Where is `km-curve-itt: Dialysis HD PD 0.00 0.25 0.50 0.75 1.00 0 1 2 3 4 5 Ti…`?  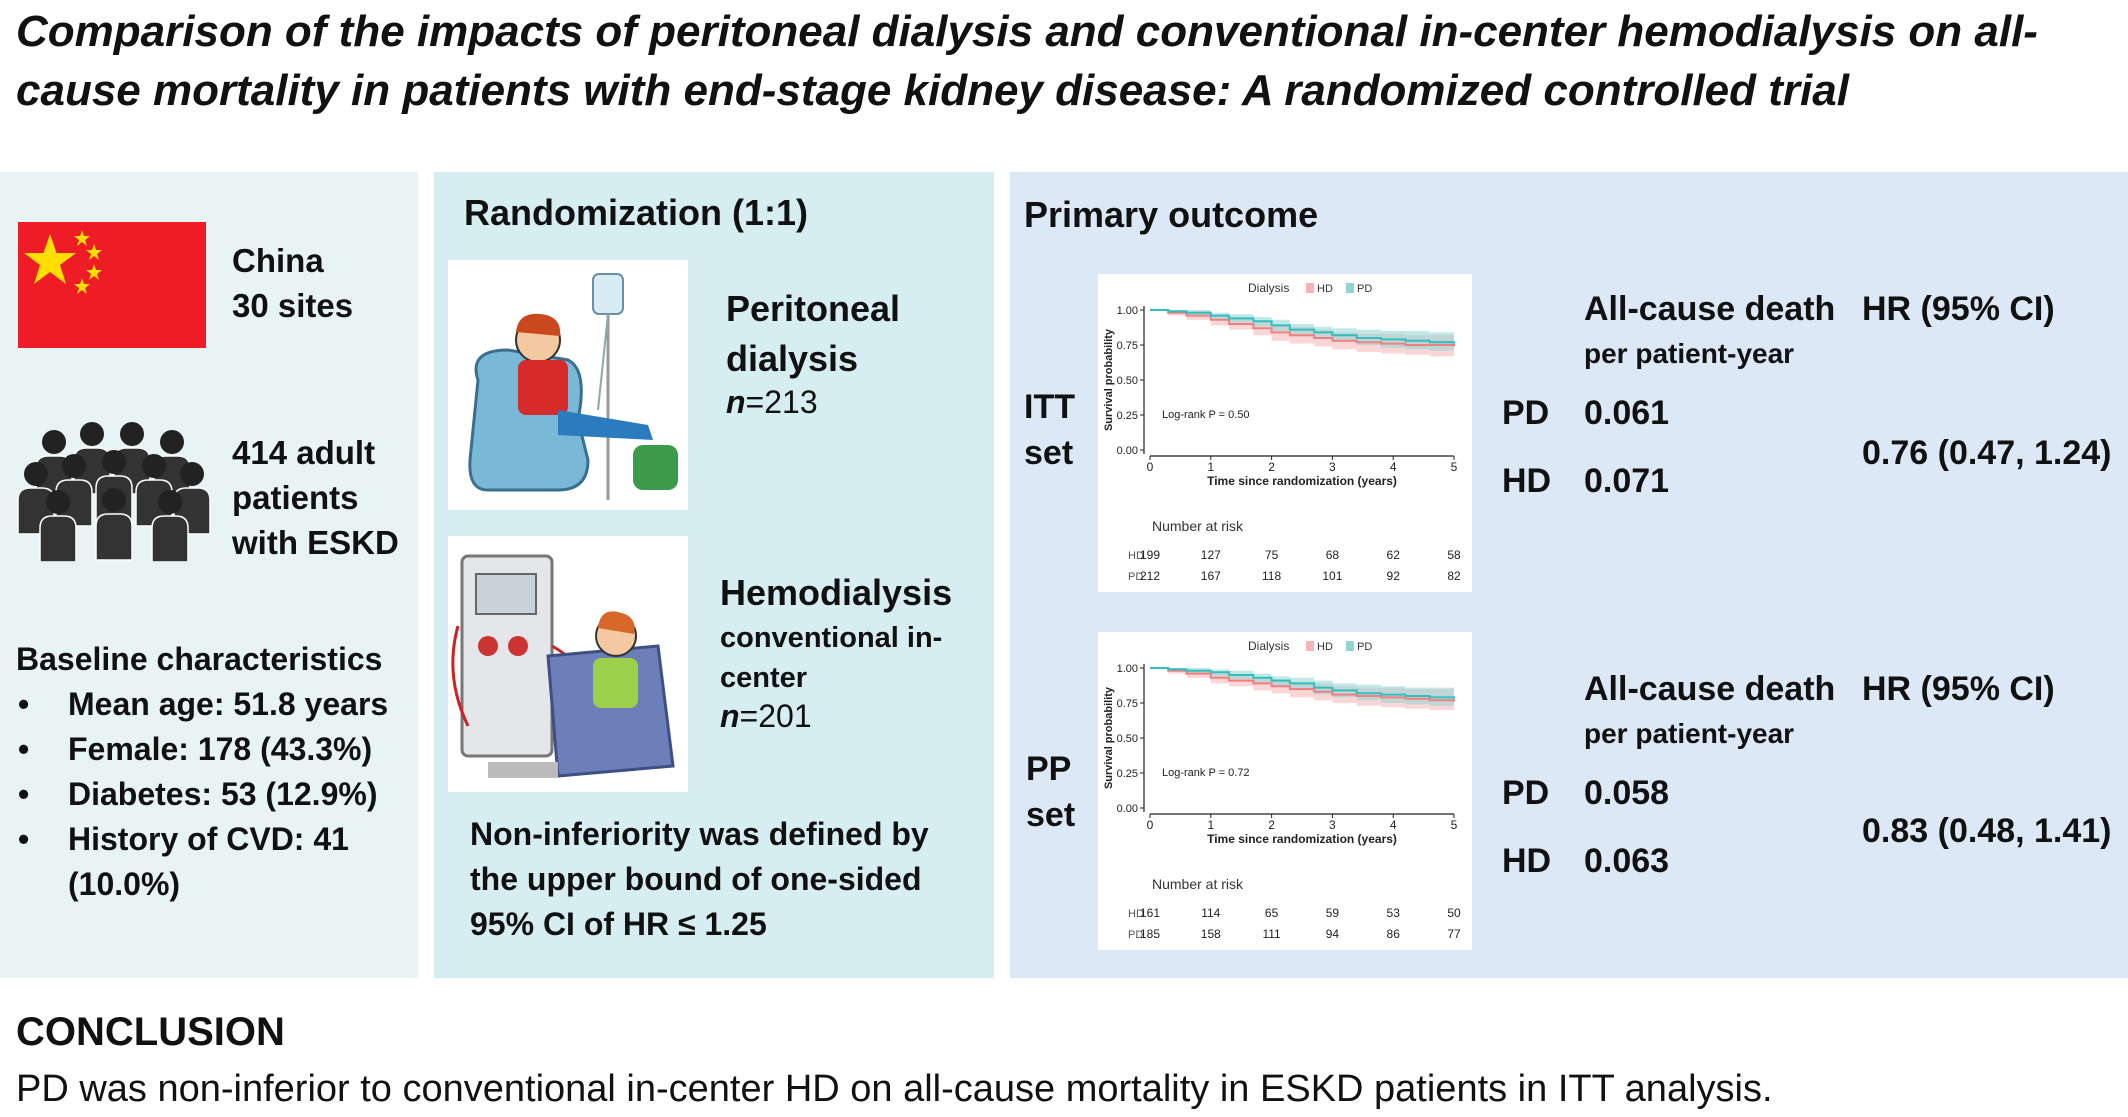 km-curve-itt: Dialysis HD PD 0.00 0.25 0.50 0.75 1.00 0 1 2 3 4 5 Ti… is located at coordinates (1285, 433).